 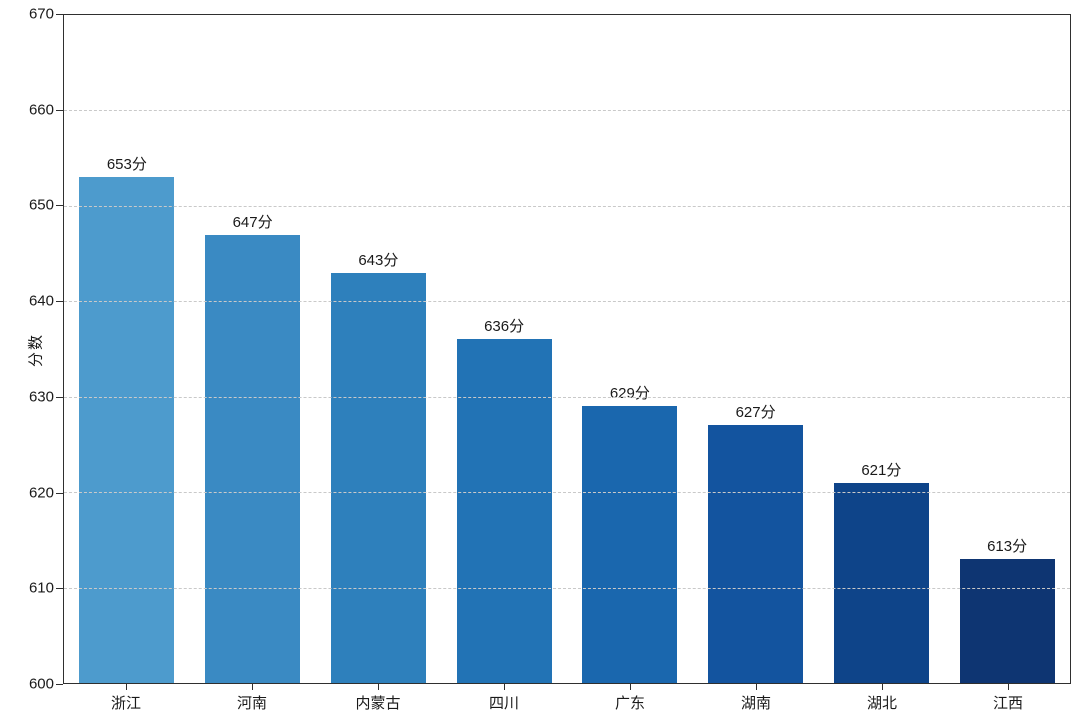 What do you see at coordinates (127, 419) in the screenshot?
I see `bar-浙江: 653分` at bounding box center [127, 419].